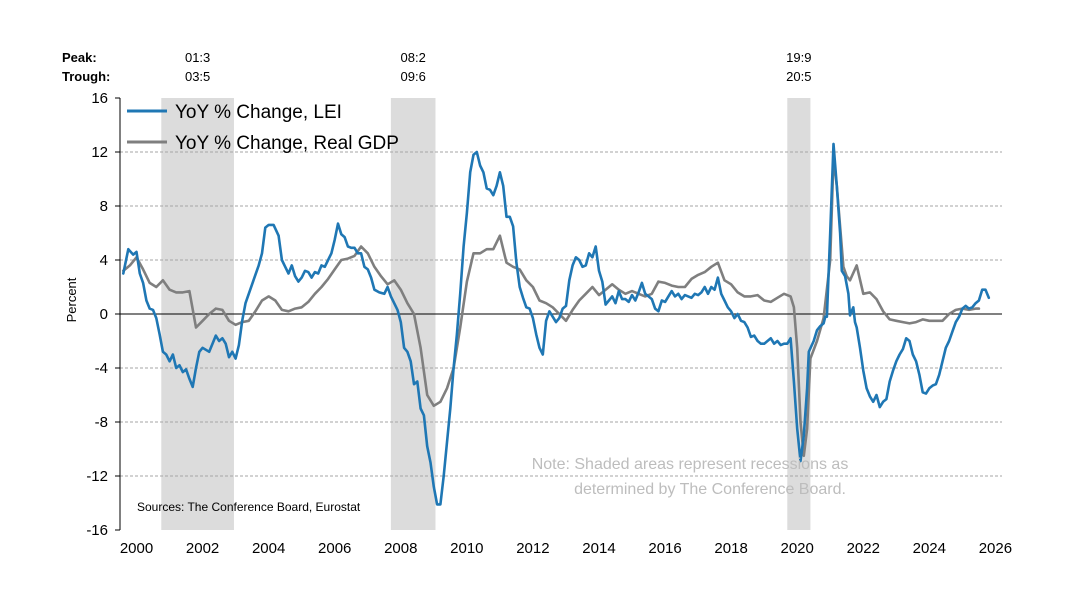 Image resolution: width=1080 pixels, height=604 pixels. Describe the element at coordinates (263, 128) in the screenshot. I see `legend: YoY % Change, LEI YoY % Change, Real GDP` at that location.